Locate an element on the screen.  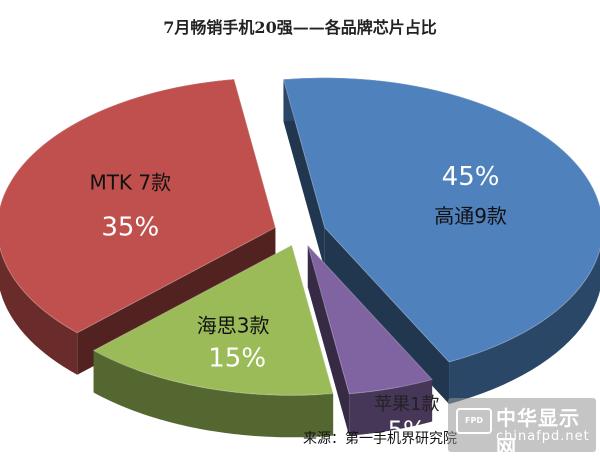
slice-percent-mtk-7: 35% is located at coordinates (130, 227).